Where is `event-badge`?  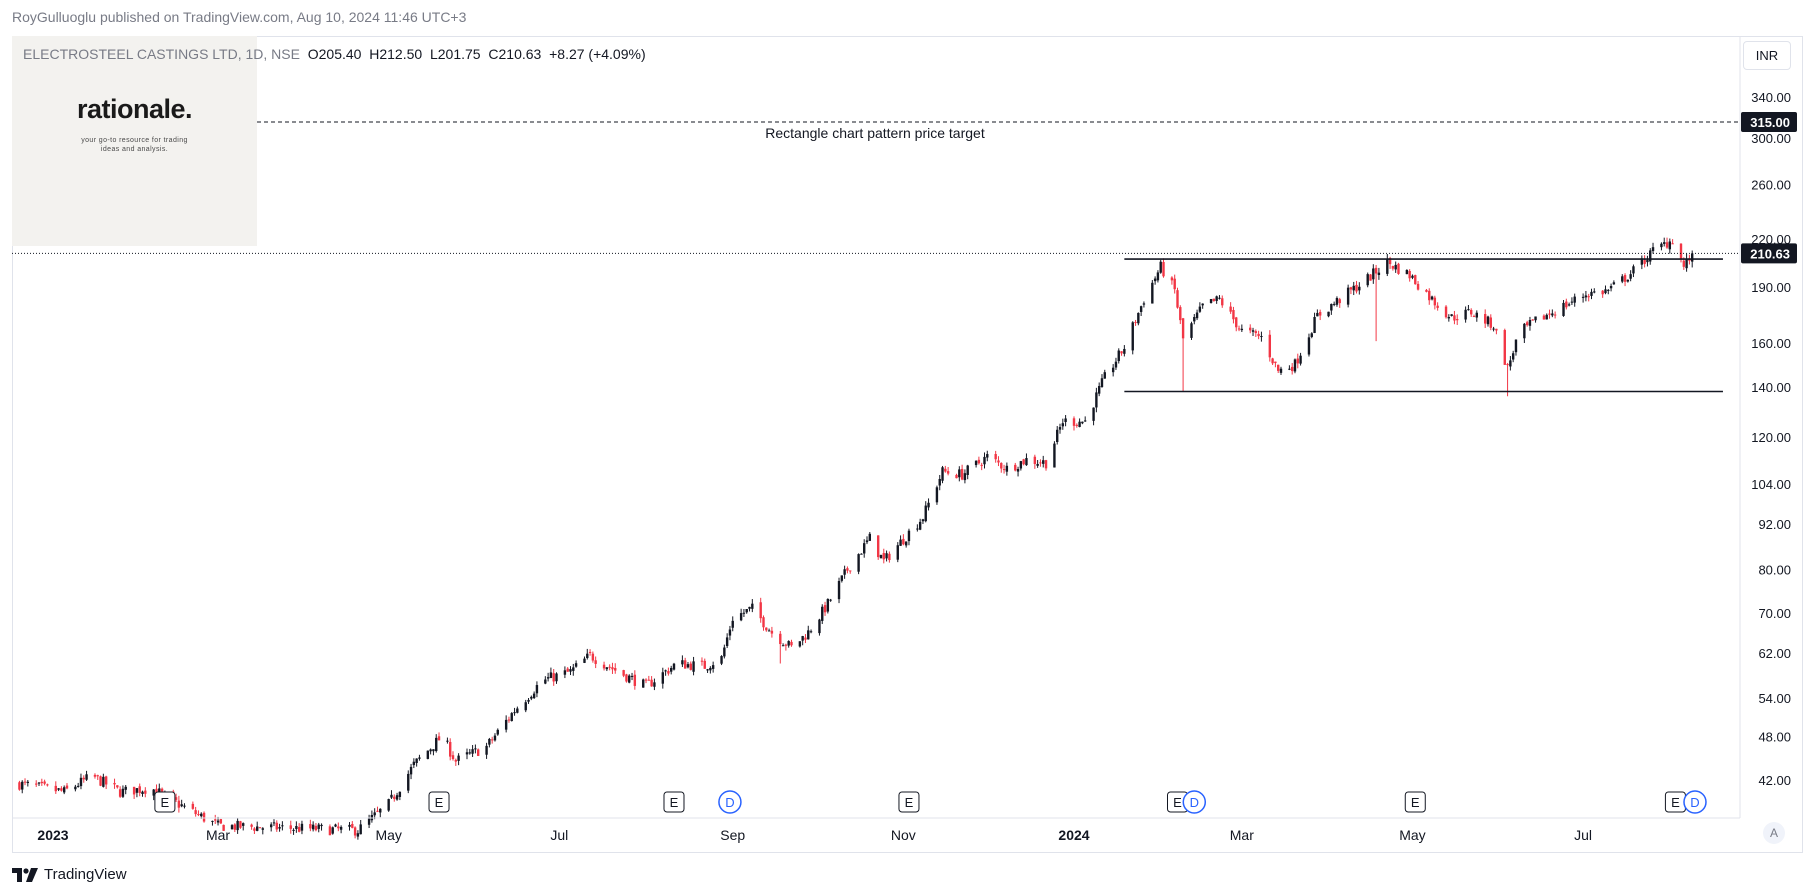 event-badge is located at coordinates (439, 802).